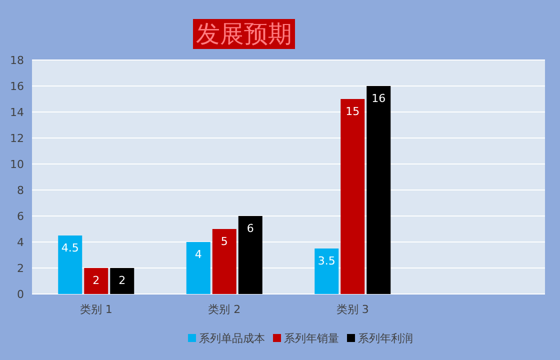  What do you see at coordinates (17, 138) in the screenshot?
I see `y-tick-label: 12` at bounding box center [17, 138].